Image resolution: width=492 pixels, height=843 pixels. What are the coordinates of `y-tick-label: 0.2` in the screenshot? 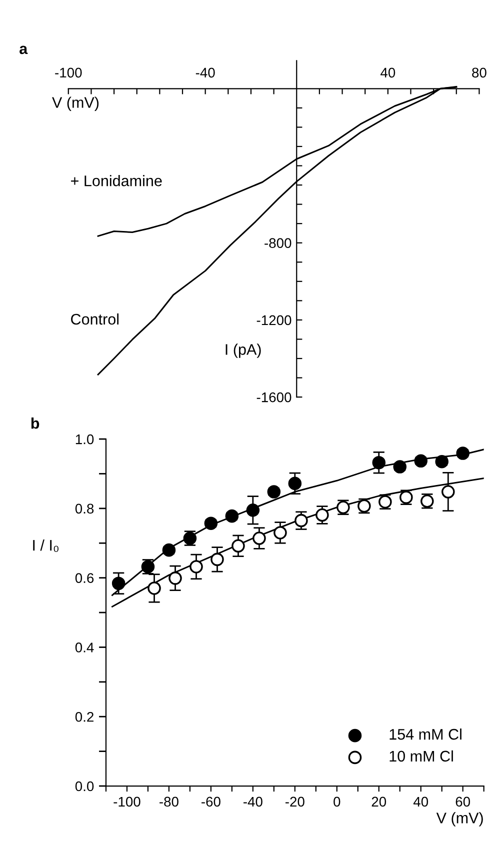 It's located at (84, 717).